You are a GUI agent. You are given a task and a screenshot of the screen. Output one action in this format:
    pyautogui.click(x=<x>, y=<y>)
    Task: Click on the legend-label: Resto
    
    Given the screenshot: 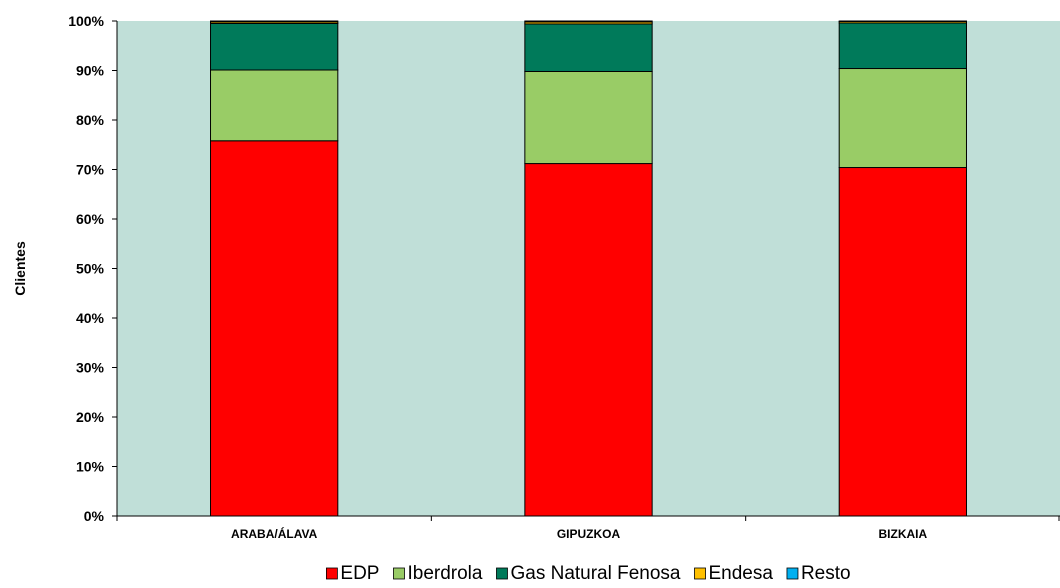 What is the action you would take?
    pyautogui.click(x=826, y=573)
    